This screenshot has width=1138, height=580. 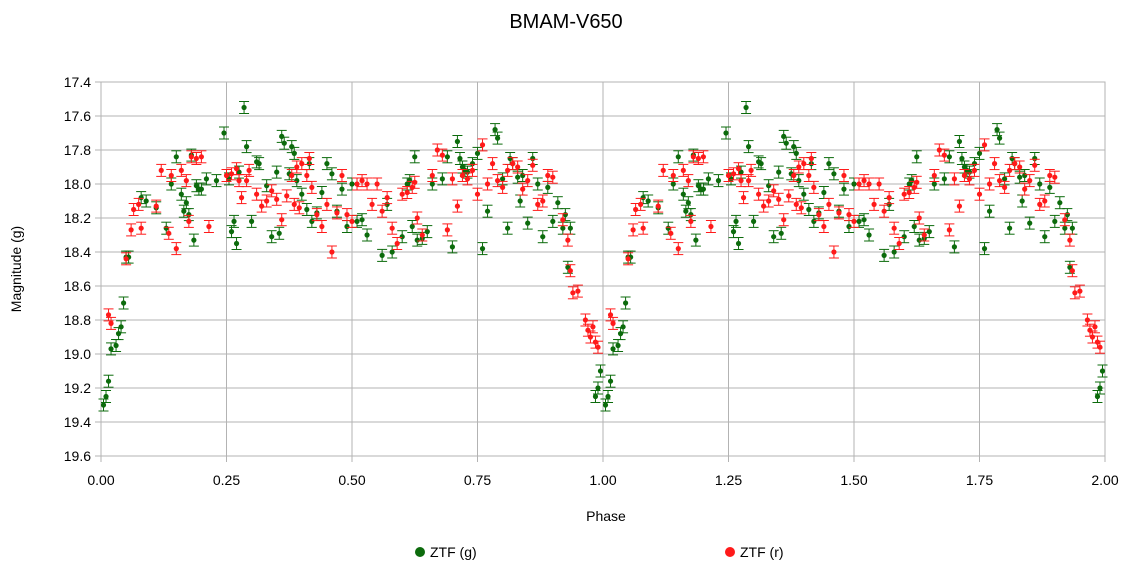 I want to click on legend-label-ztf-g: ZTF (g), so click(x=453, y=552).